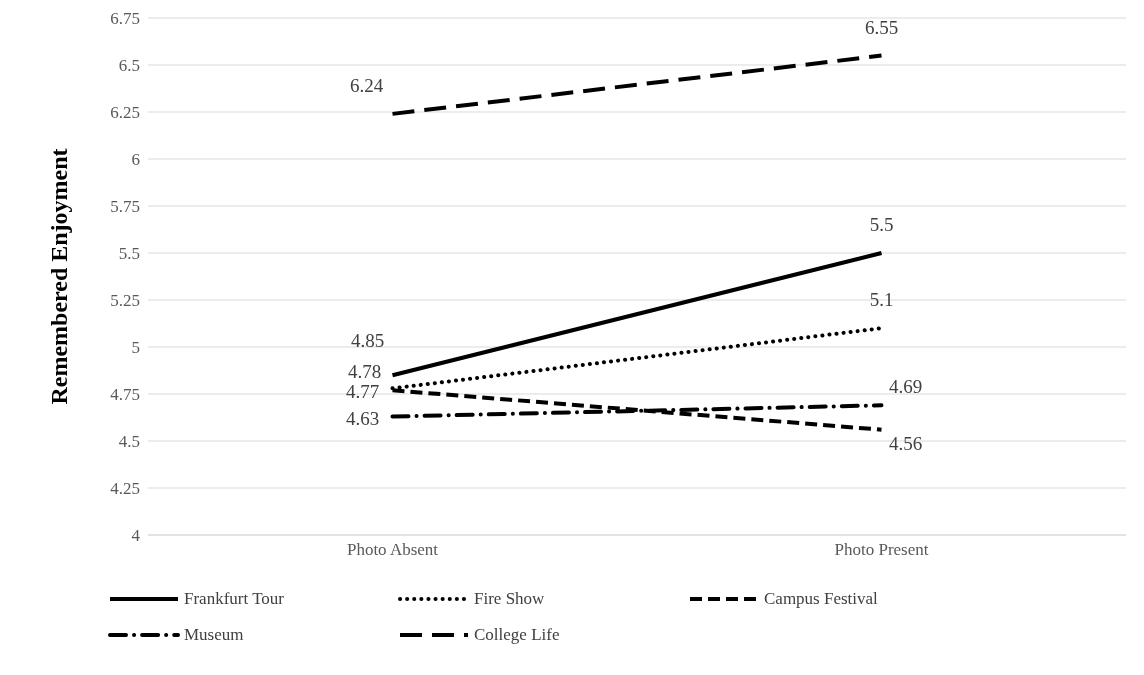  Describe the element at coordinates (821, 599) in the screenshot. I see `legend-label: Campus Festival` at that location.